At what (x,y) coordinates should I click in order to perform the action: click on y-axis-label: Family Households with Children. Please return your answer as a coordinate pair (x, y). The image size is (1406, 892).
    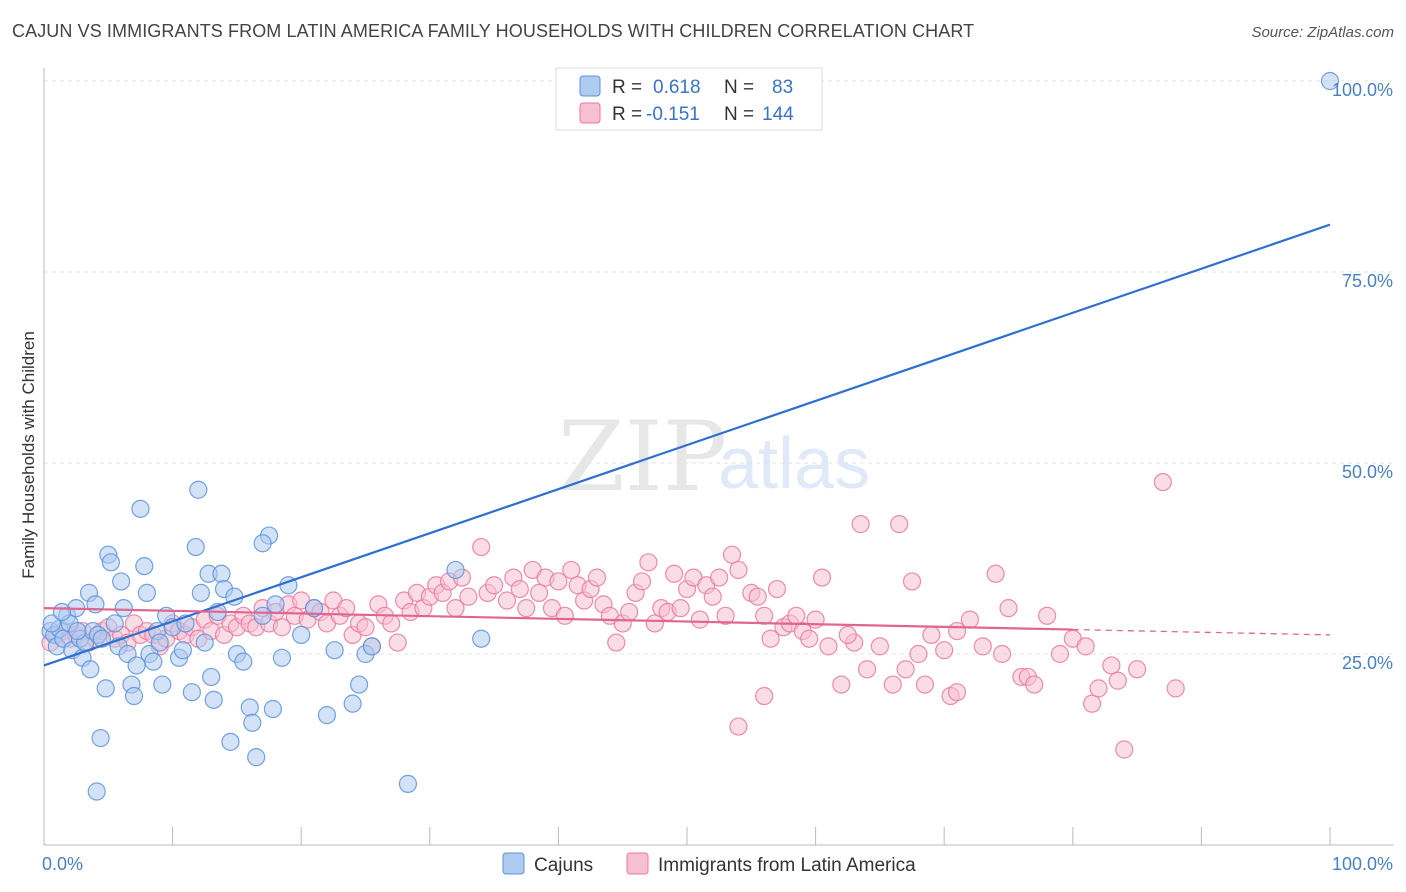
    Looking at the image, I should click on (28, 455).